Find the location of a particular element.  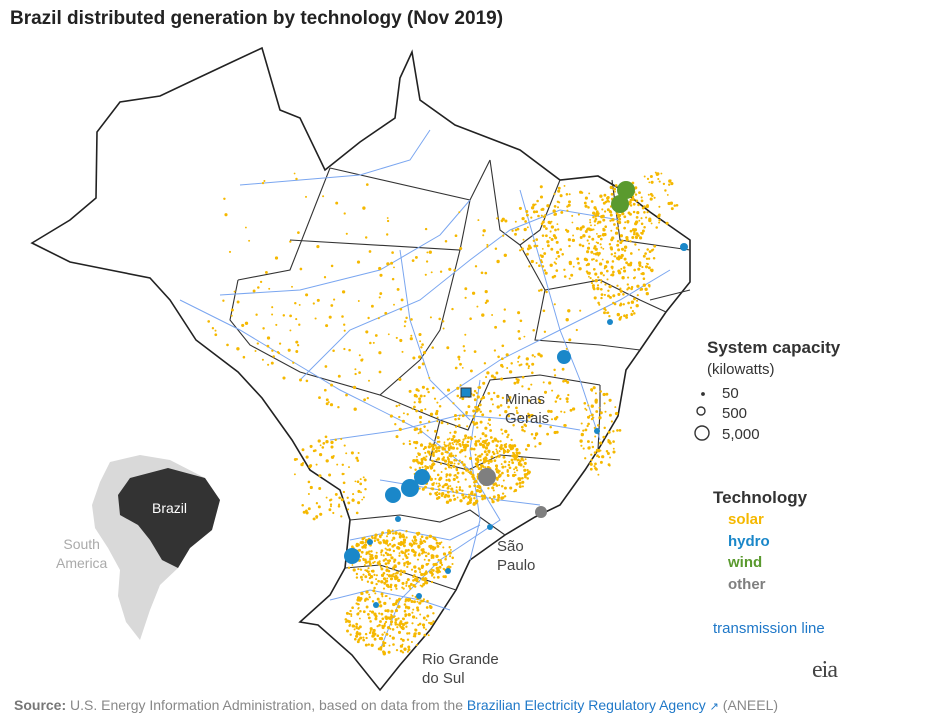

capacity-value-5000: 5,000 is located at coordinates (741, 434).